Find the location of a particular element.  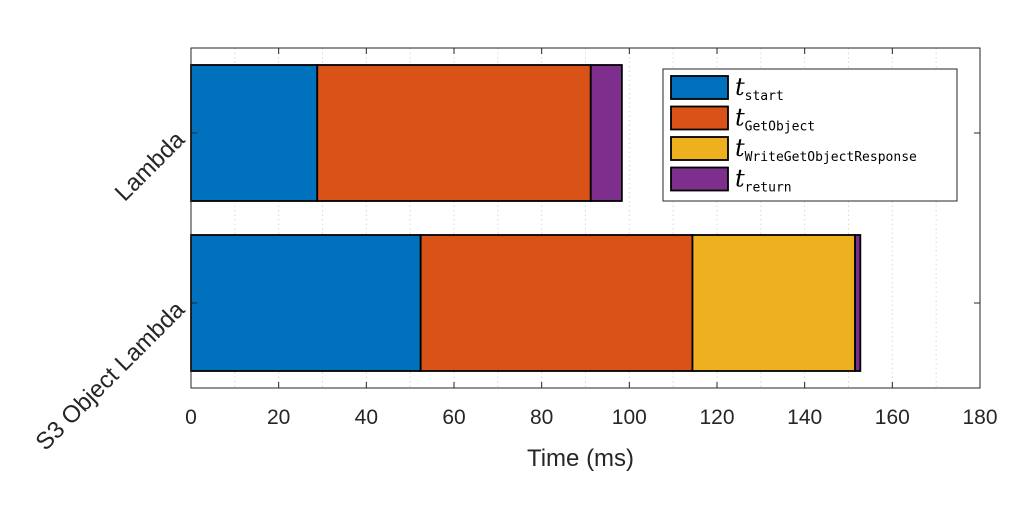

x-tick-label: 20 is located at coordinates (278, 417).